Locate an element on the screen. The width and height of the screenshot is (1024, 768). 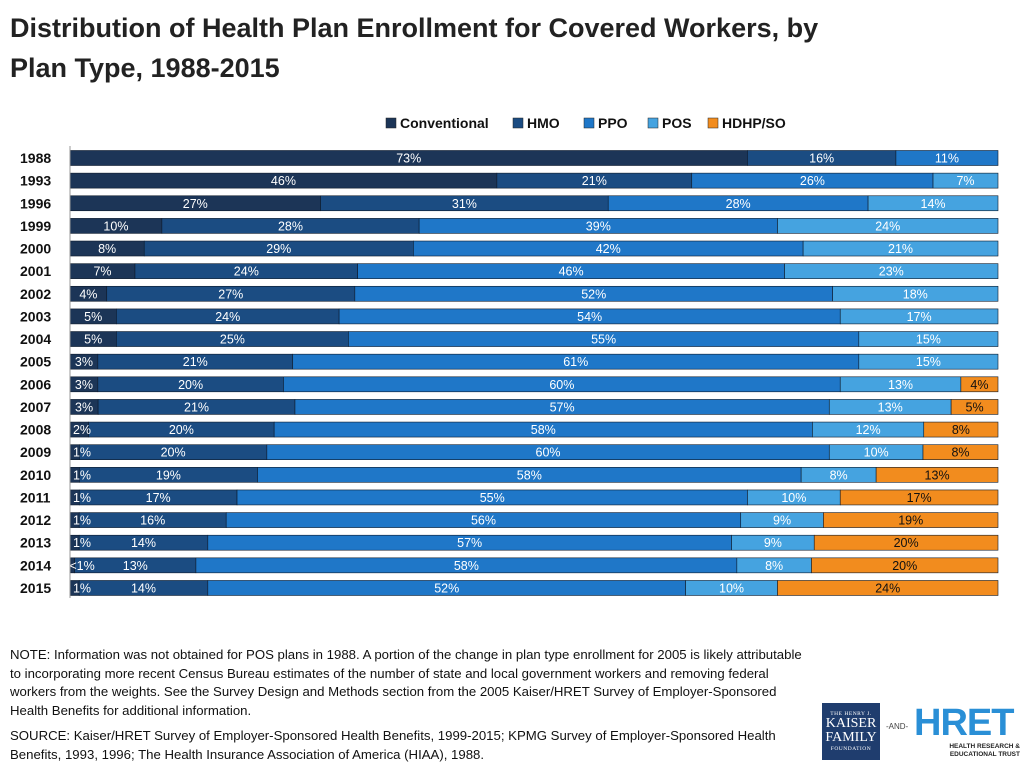
legend-label-conventional: Conventional is located at coordinates (444, 123).